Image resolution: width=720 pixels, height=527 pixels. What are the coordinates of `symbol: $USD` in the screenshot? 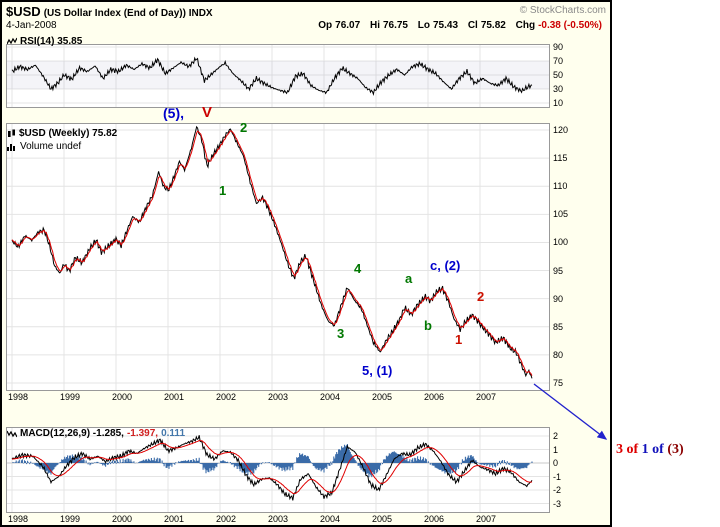 It's located at (23, 11).